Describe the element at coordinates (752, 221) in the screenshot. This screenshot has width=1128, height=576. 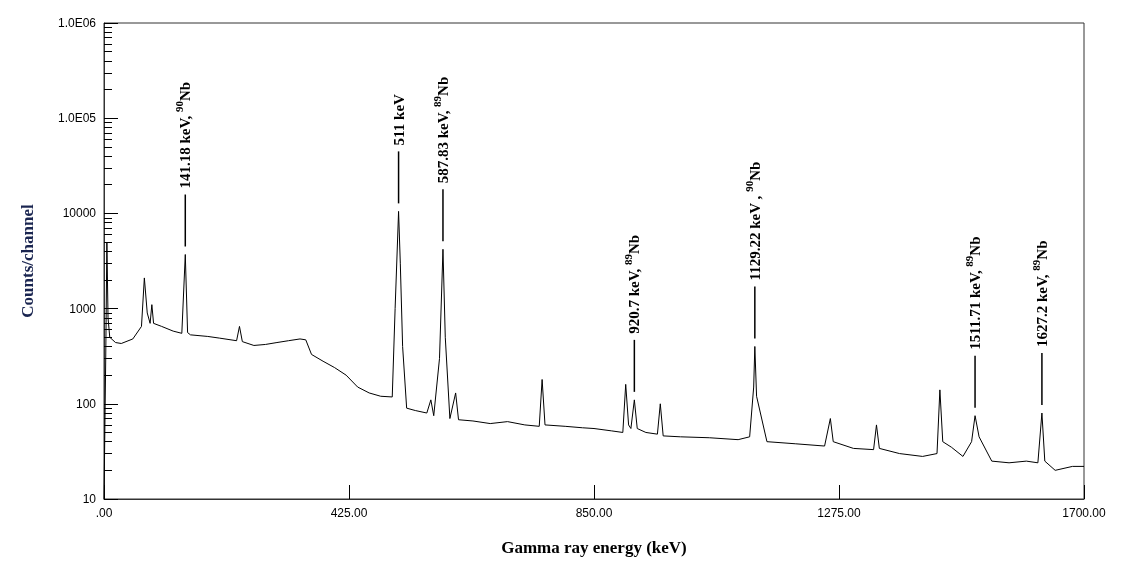
I see `annotation: 1129.22 keV , 90Nb` at that location.